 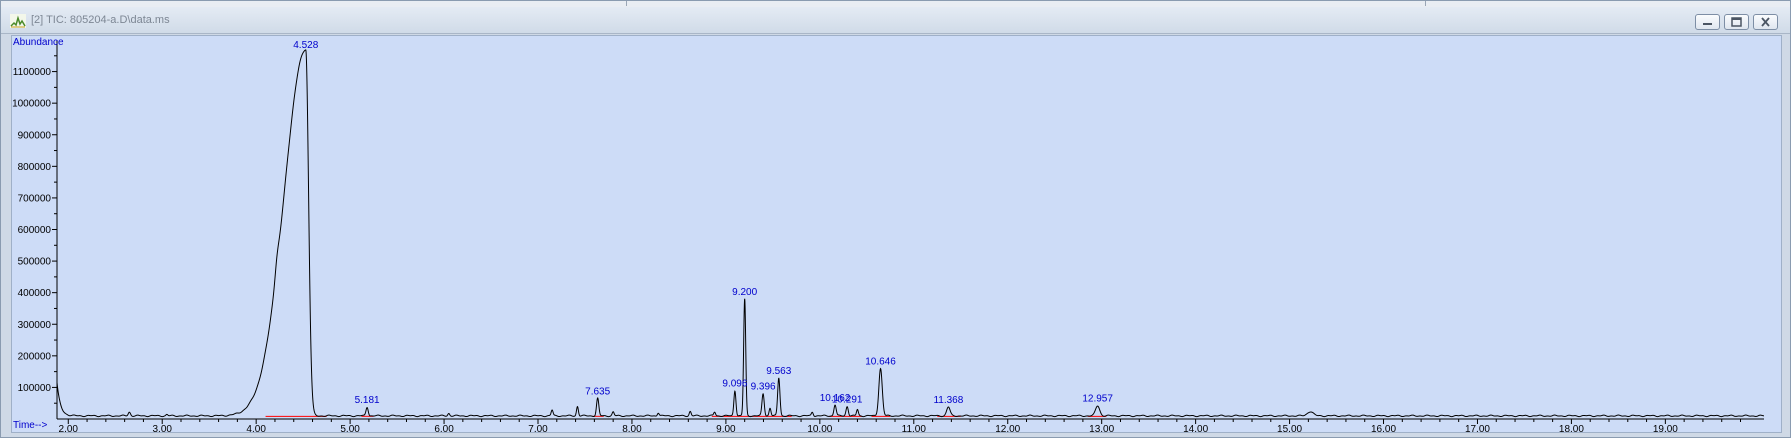 I want to click on peak-label: 9.200, so click(x=744, y=292).